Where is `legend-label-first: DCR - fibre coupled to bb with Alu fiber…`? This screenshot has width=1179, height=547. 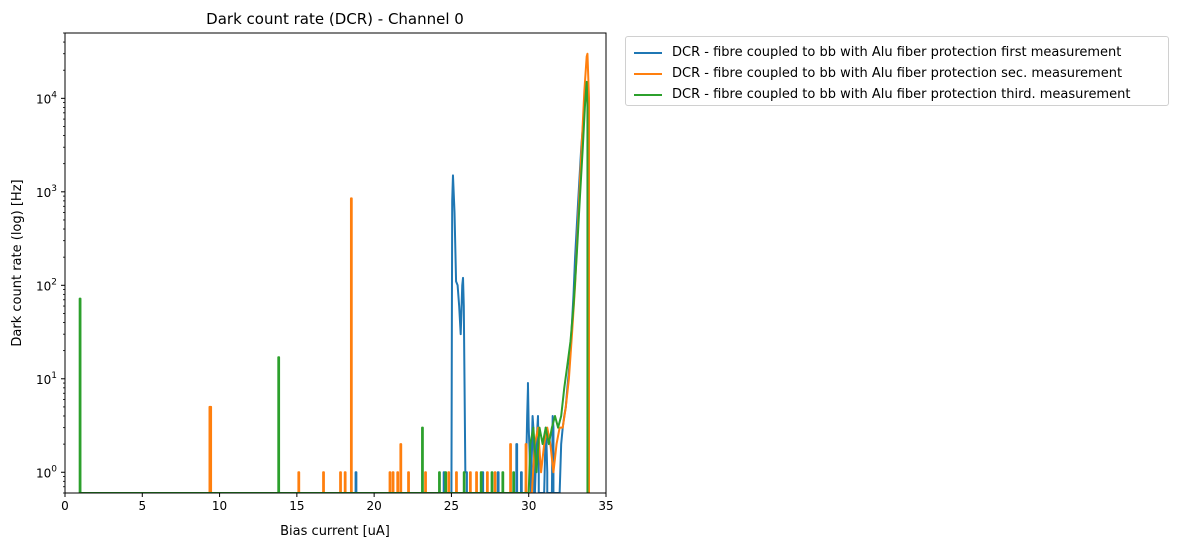 legend-label-first: DCR - fibre coupled to bb with Alu fiber… is located at coordinates (897, 52).